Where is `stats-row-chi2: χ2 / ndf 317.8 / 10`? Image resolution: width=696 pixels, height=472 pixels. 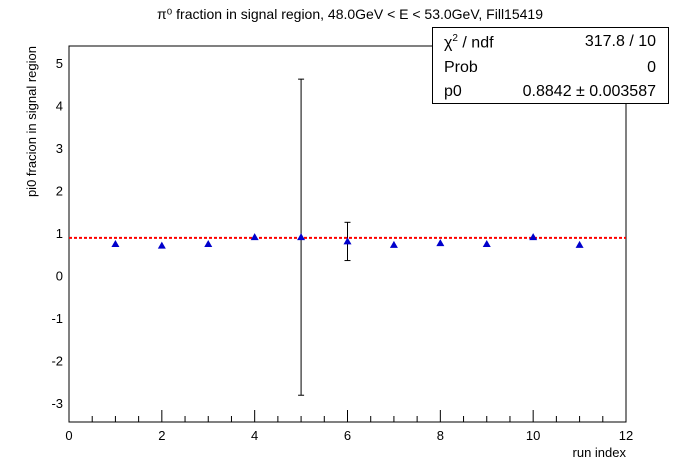 stats-row-chi2: χ2 / ndf 317.8 / 10 is located at coordinates (550, 42).